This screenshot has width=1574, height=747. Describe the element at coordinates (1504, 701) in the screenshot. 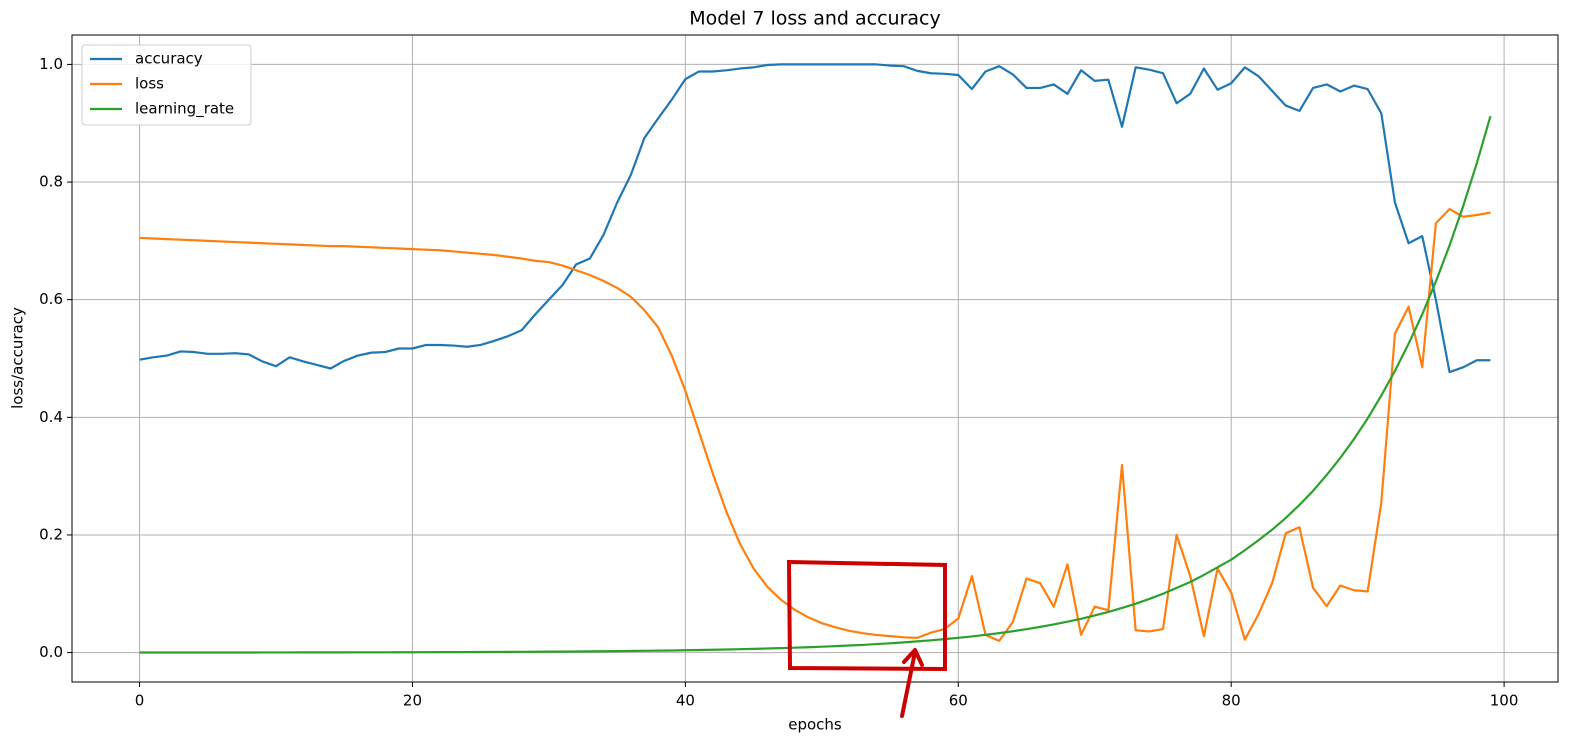

I see `x-tick-label: 100` at that location.